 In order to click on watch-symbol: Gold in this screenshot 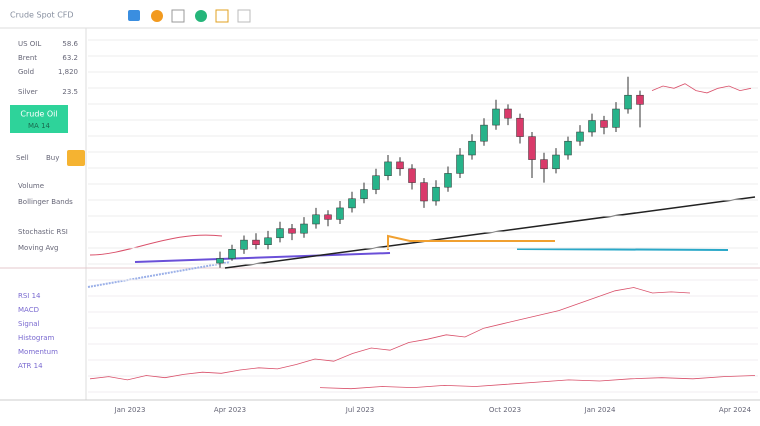, I will do `click(26, 72)`.